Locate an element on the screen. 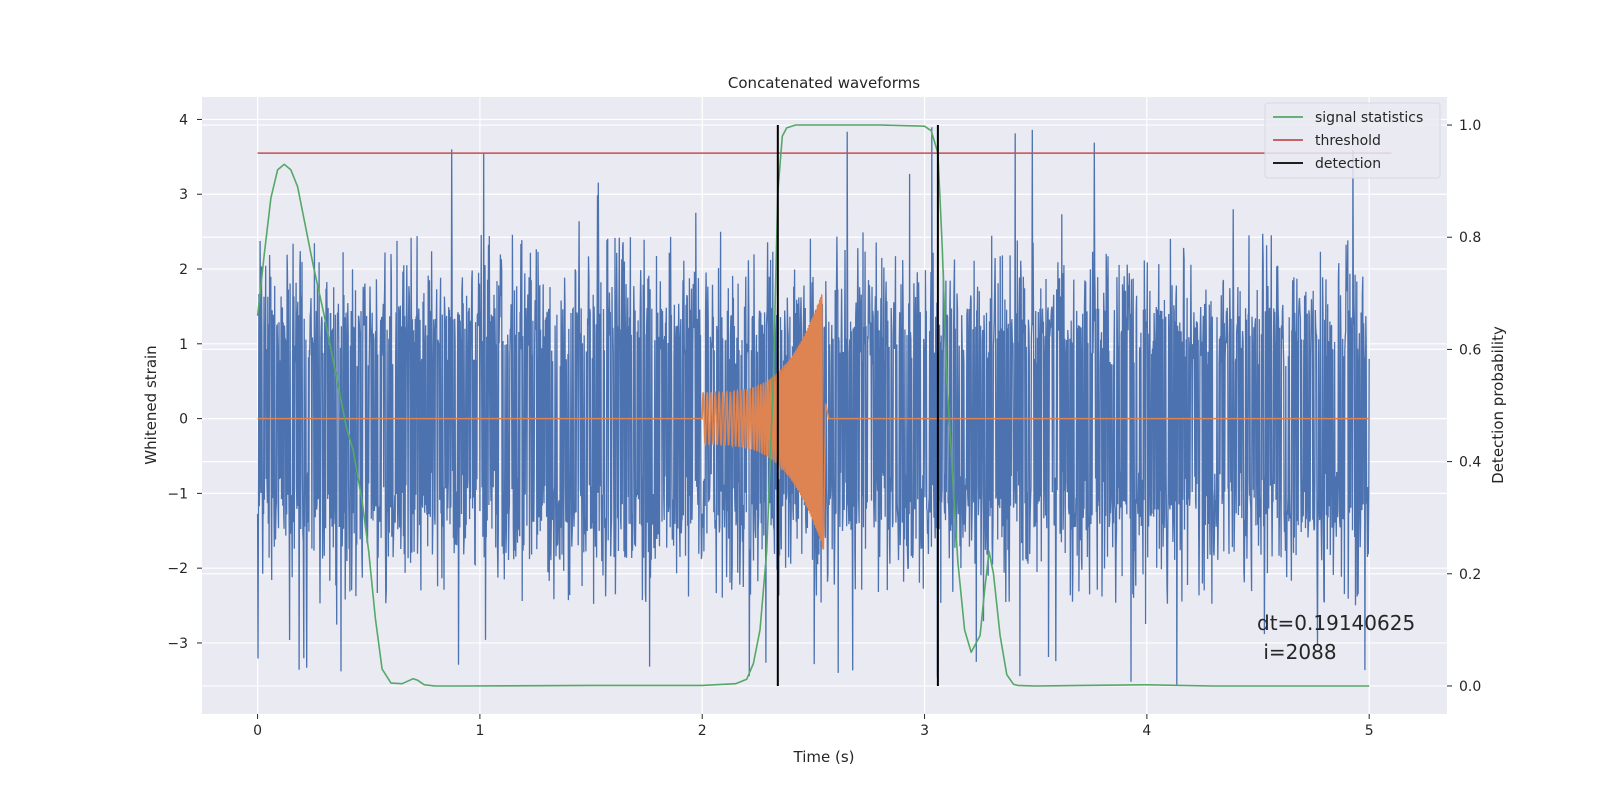  y-tick-label-left: 0 is located at coordinates (183, 420).